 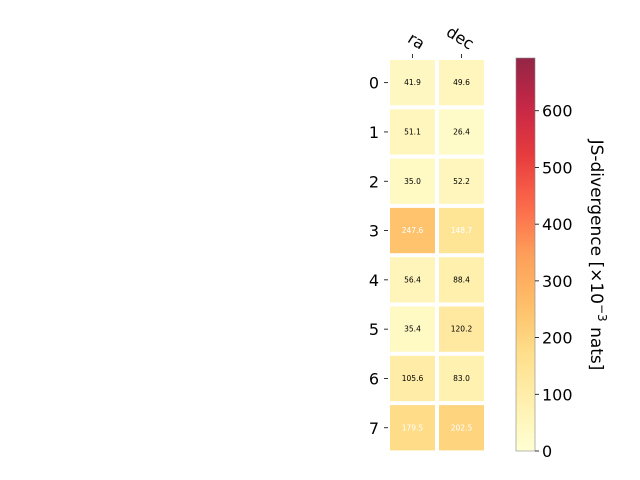 I want to click on row-labels: 0 1 2 3 4 5 6 7, so click(x=378, y=256).